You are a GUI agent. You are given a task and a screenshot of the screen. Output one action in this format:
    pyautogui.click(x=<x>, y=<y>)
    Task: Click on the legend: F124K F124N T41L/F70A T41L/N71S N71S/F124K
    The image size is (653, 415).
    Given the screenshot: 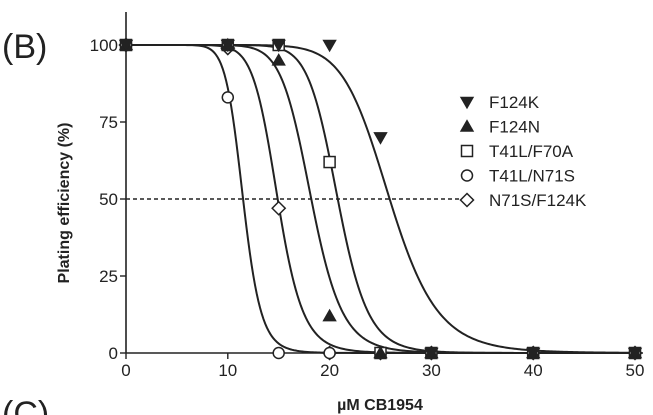 What is the action you would take?
    pyautogui.click(x=523, y=151)
    